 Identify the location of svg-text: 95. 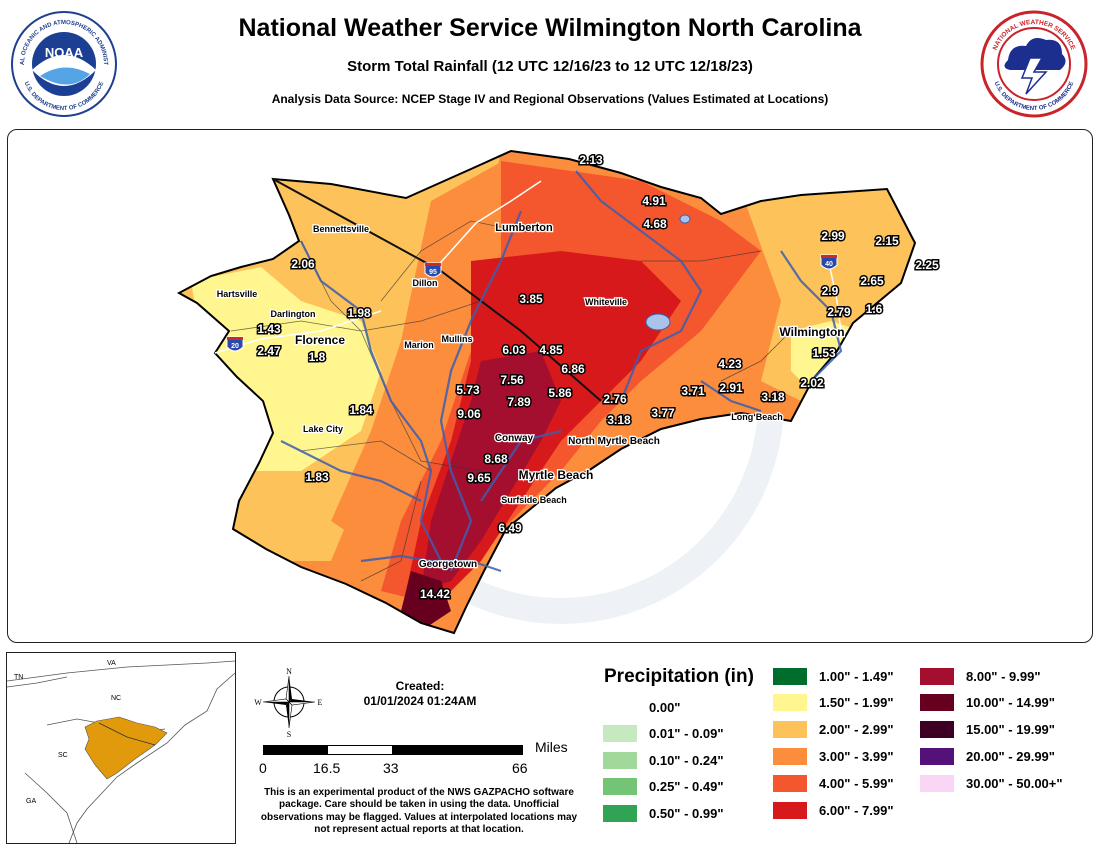
(433, 272).